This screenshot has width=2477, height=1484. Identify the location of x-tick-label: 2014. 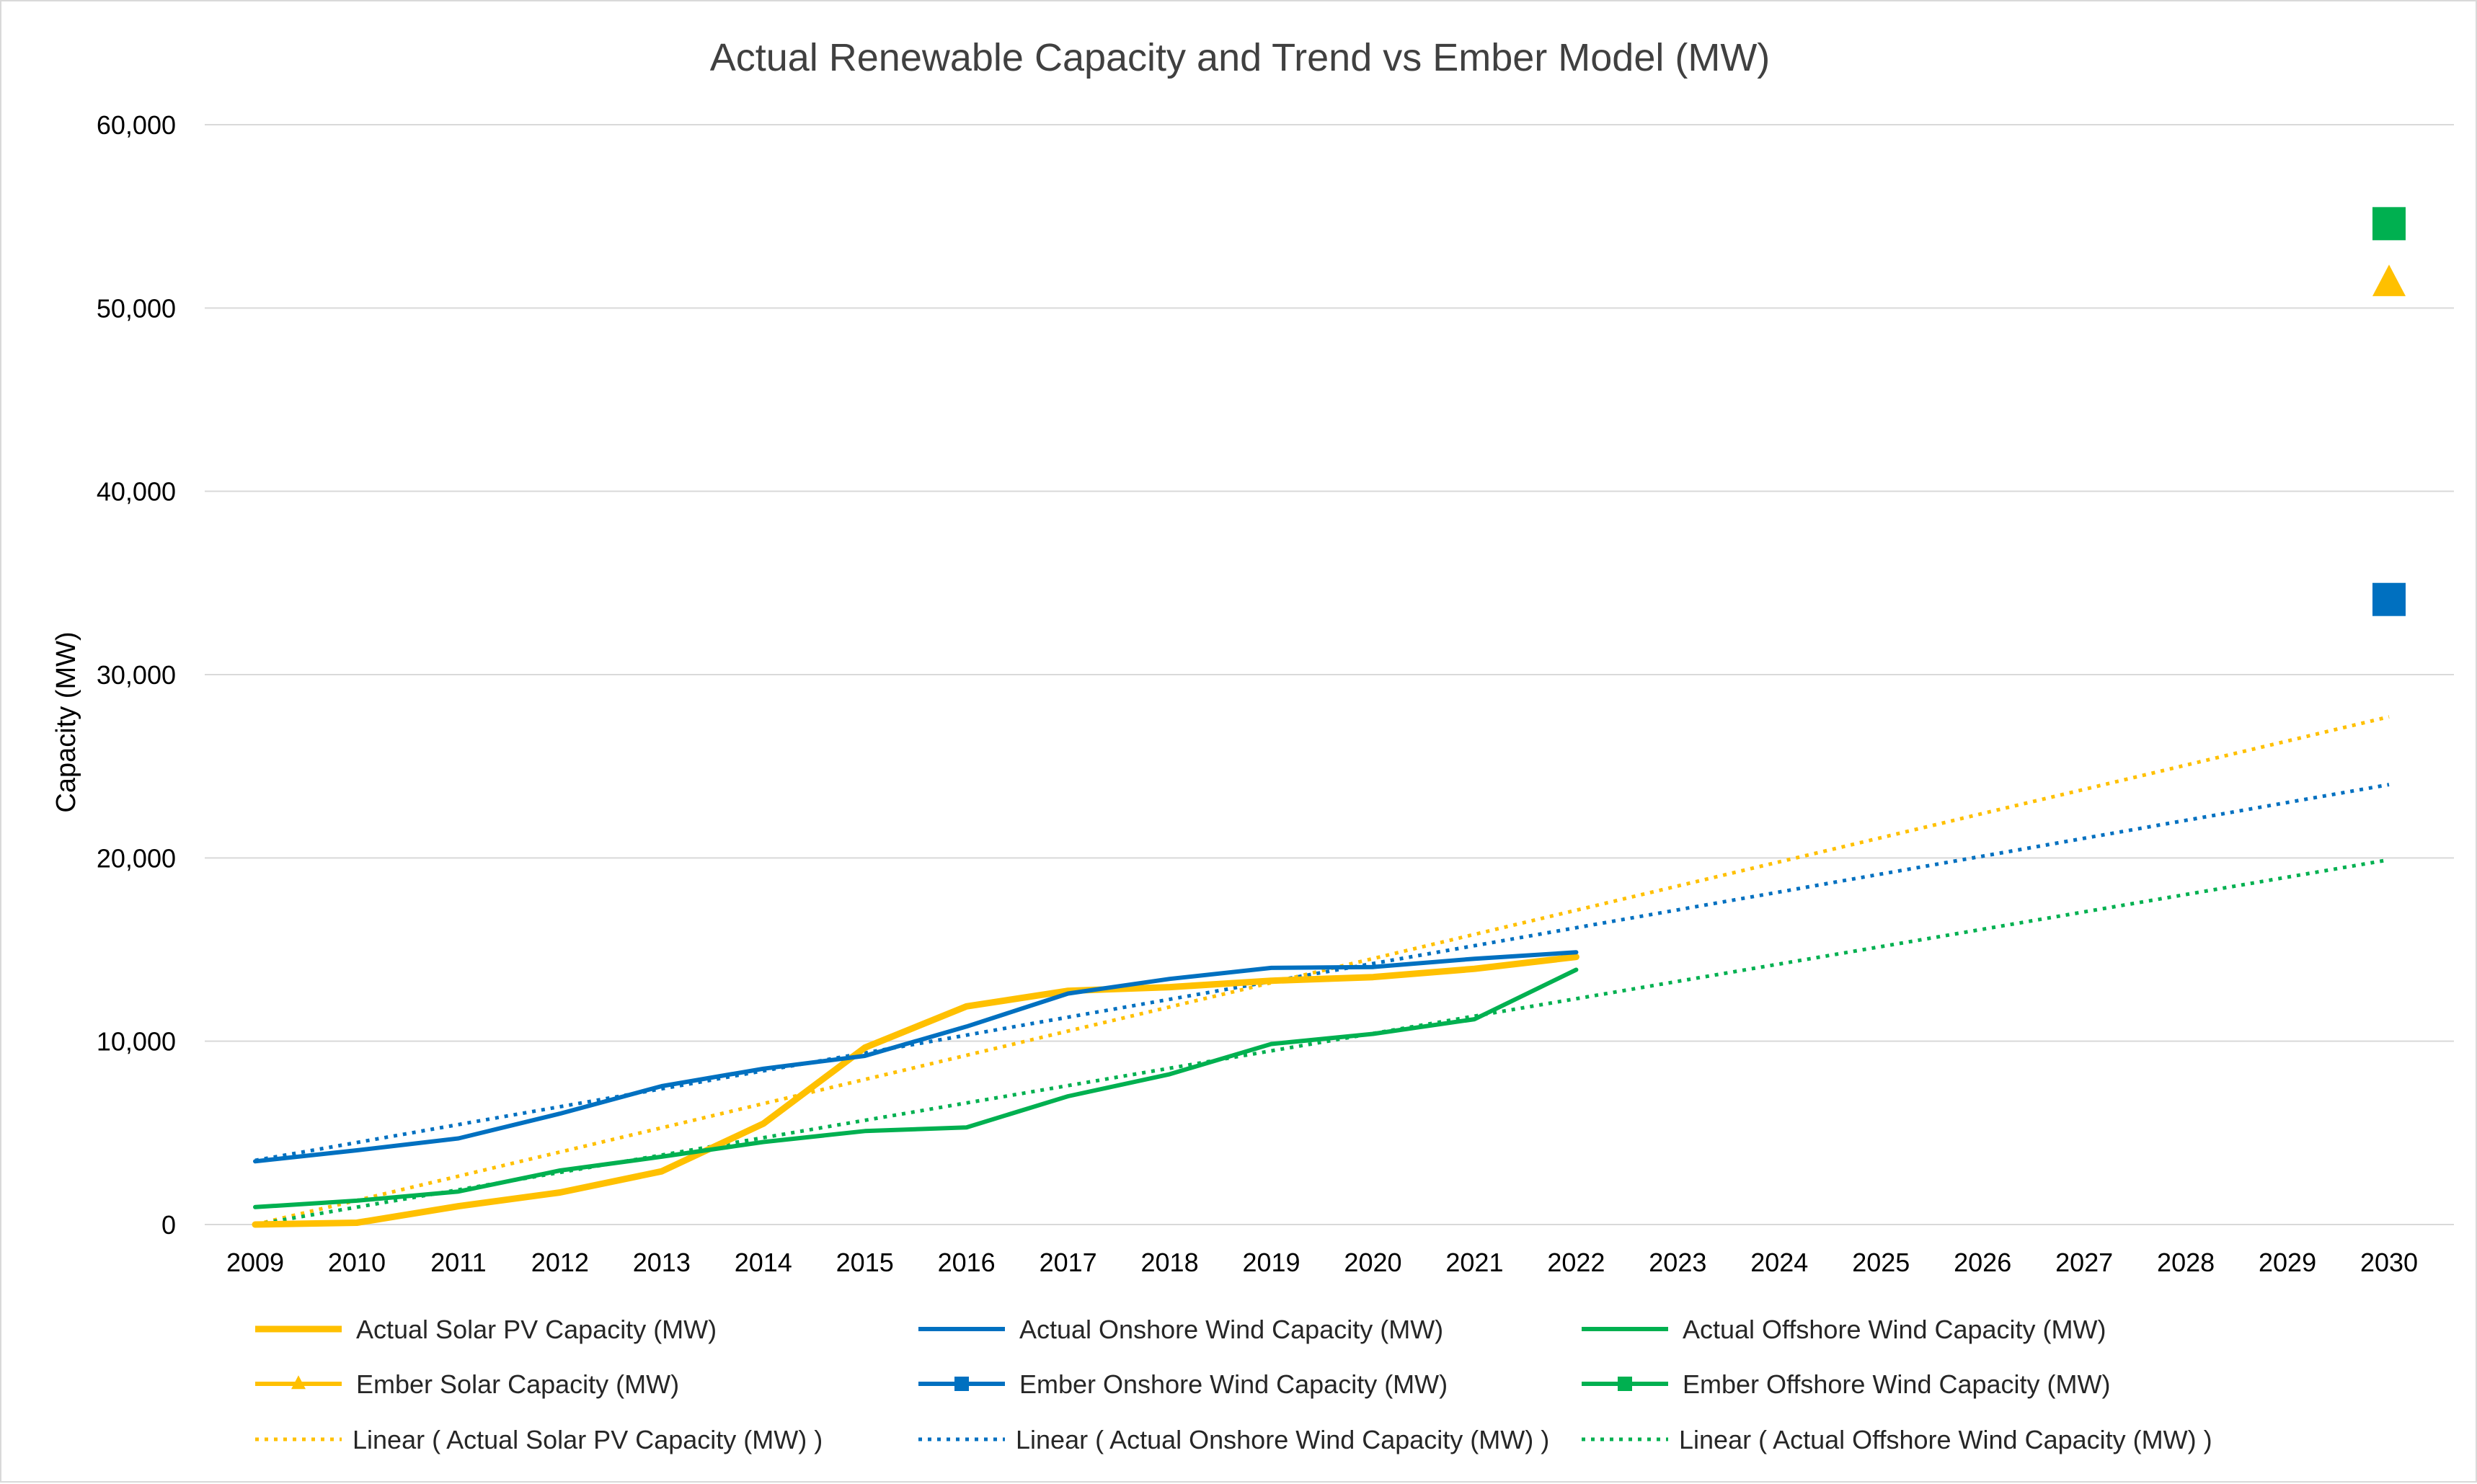
(763, 1262).